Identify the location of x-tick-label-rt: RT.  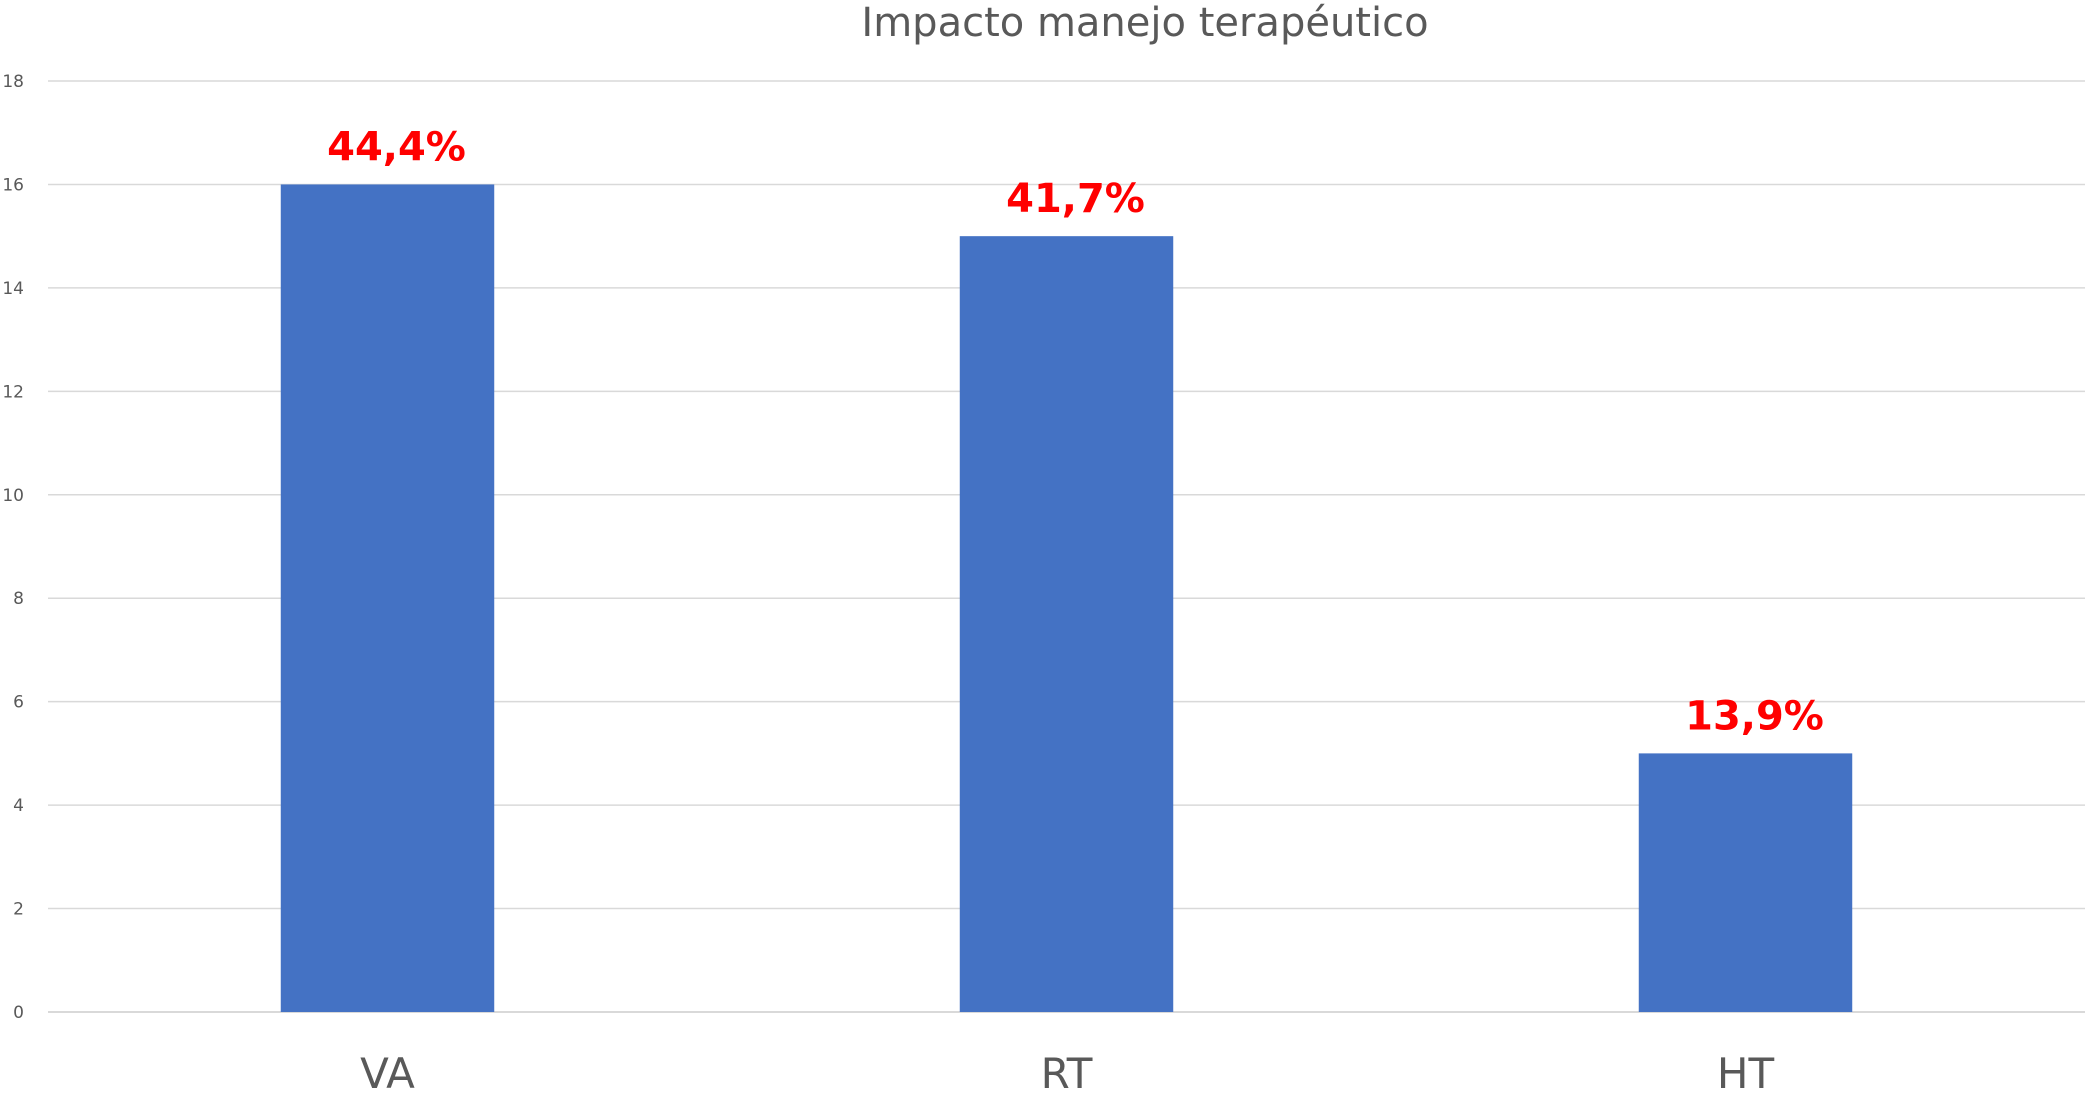
(1067, 1071).